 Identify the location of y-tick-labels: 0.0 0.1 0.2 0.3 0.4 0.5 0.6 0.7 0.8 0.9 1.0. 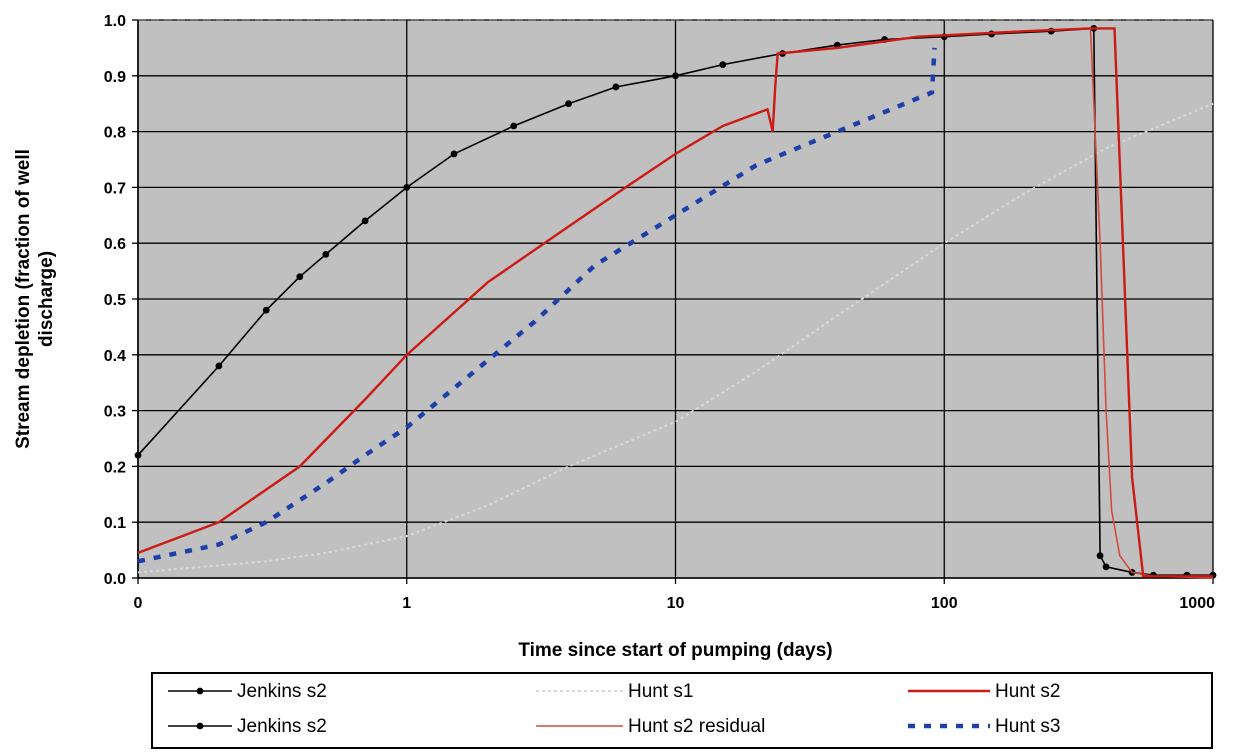
(115, 300).